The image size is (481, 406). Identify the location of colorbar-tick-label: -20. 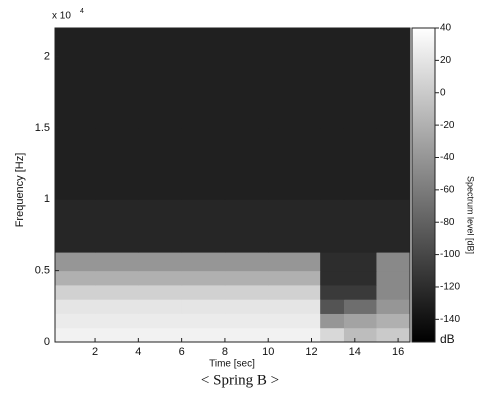
(447, 125).